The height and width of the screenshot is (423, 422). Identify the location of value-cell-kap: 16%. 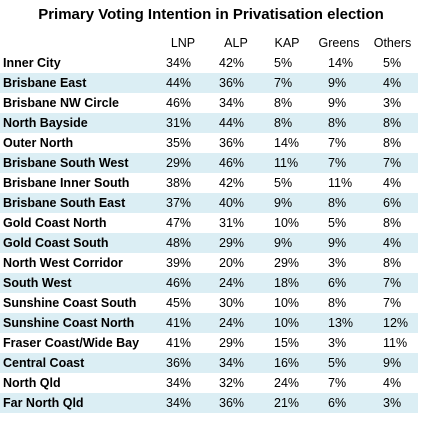
(287, 363).